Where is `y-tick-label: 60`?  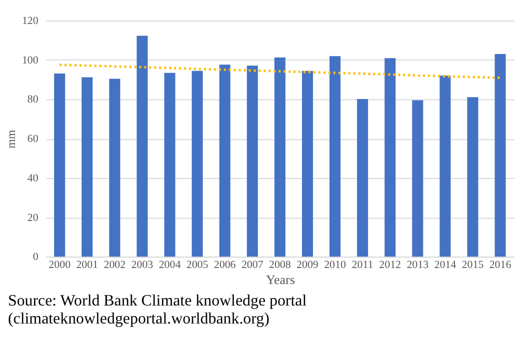 y-tick-label: 60 is located at coordinates (33, 139).